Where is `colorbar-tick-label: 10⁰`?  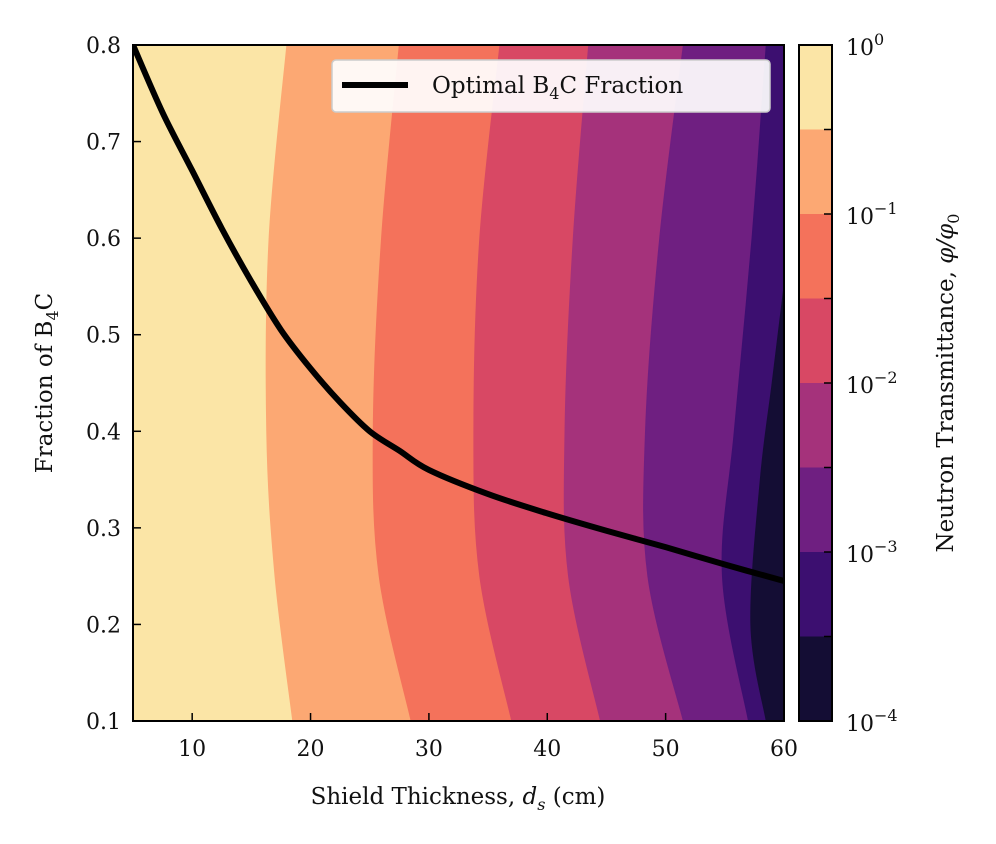
colorbar-tick-label: 10⁰ is located at coordinates (865, 45).